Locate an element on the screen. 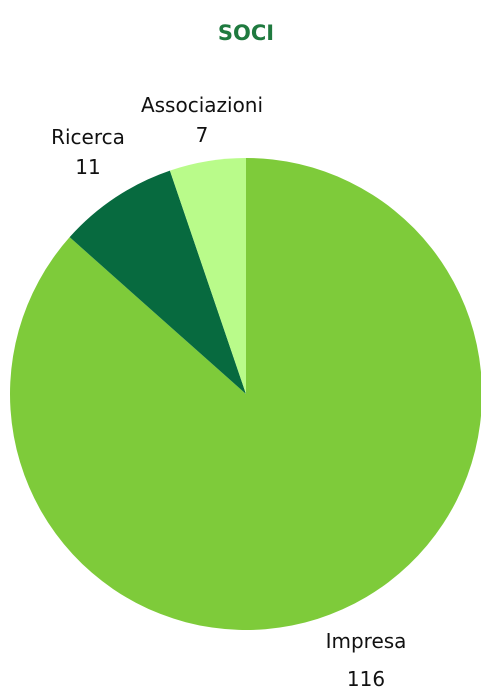 The image size is (481, 688). slice-value-ricerca: 11 is located at coordinates (87, 167).